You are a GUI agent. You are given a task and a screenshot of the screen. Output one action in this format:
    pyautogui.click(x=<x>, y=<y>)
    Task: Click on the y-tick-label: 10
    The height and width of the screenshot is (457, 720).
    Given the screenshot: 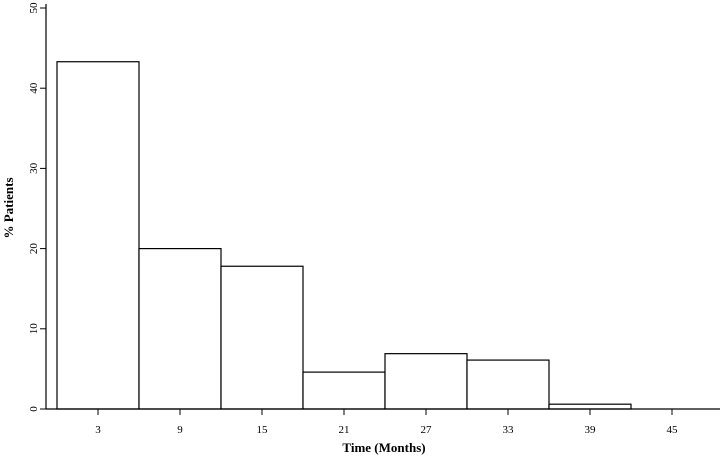 What is the action you would take?
    pyautogui.click(x=34, y=329)
    